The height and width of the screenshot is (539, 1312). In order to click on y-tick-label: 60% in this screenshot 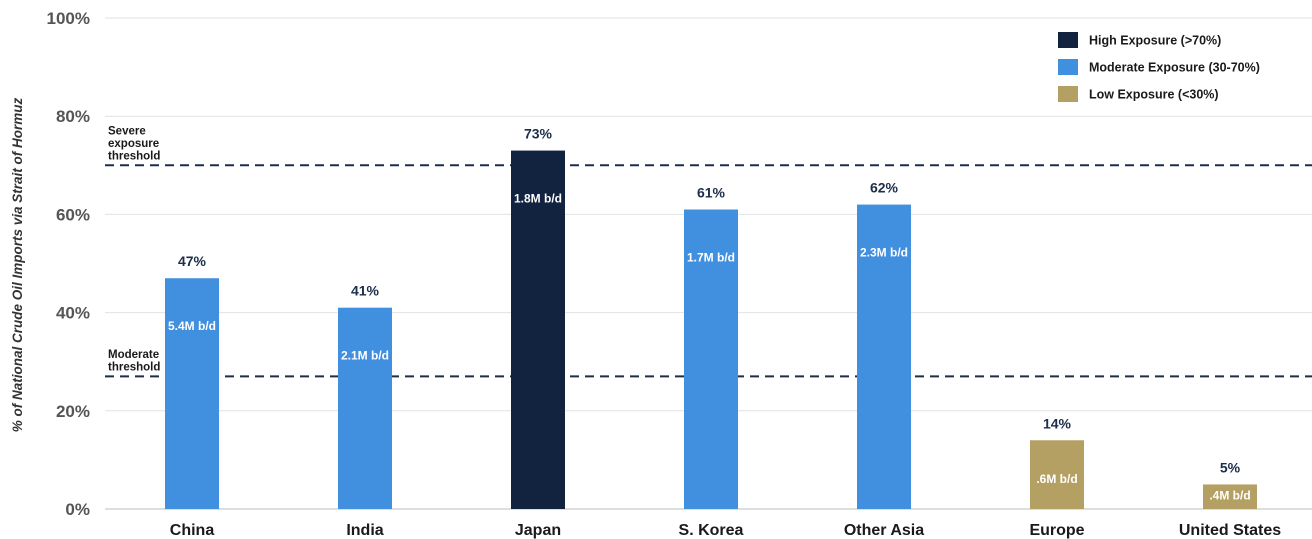, I will do `click(73, 214)`.